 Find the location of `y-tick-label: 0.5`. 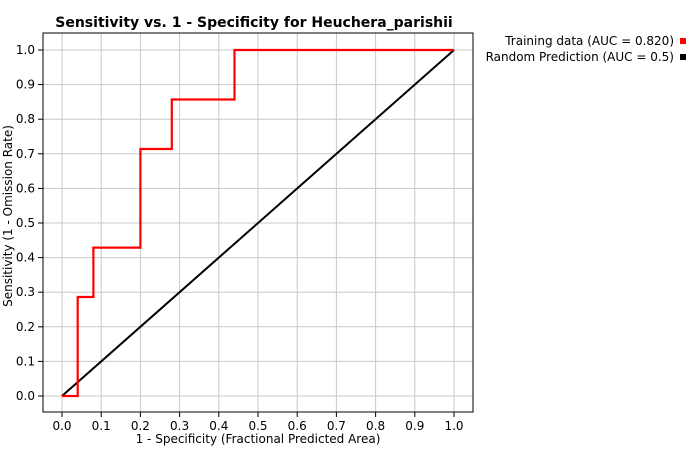

y-tick-label: 0.5 is located at coordinates (25, 223).